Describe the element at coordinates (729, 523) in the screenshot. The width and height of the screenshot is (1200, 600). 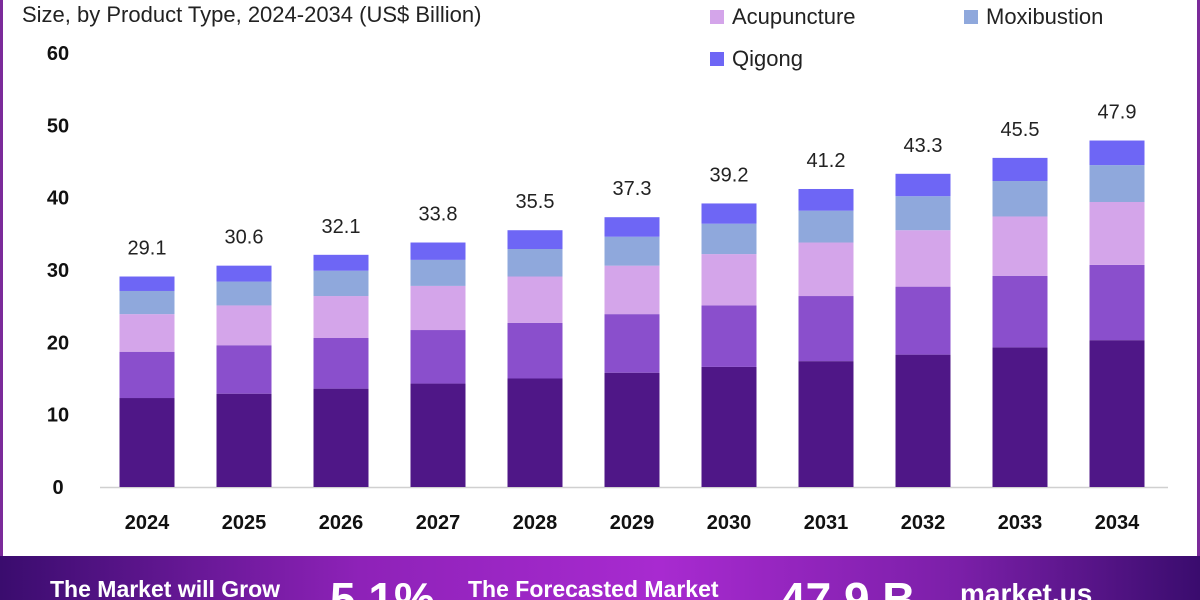
I see `x-tick-label: 2030` at that location.